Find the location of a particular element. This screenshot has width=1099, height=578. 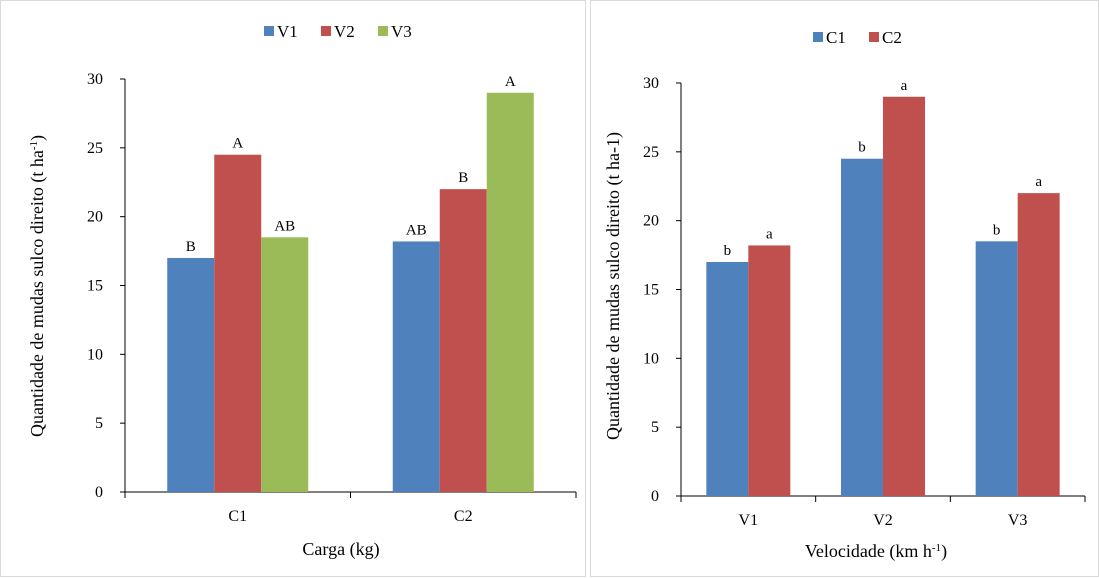

left-legend-label-v3: V3 is located at coordinates (401, 31).